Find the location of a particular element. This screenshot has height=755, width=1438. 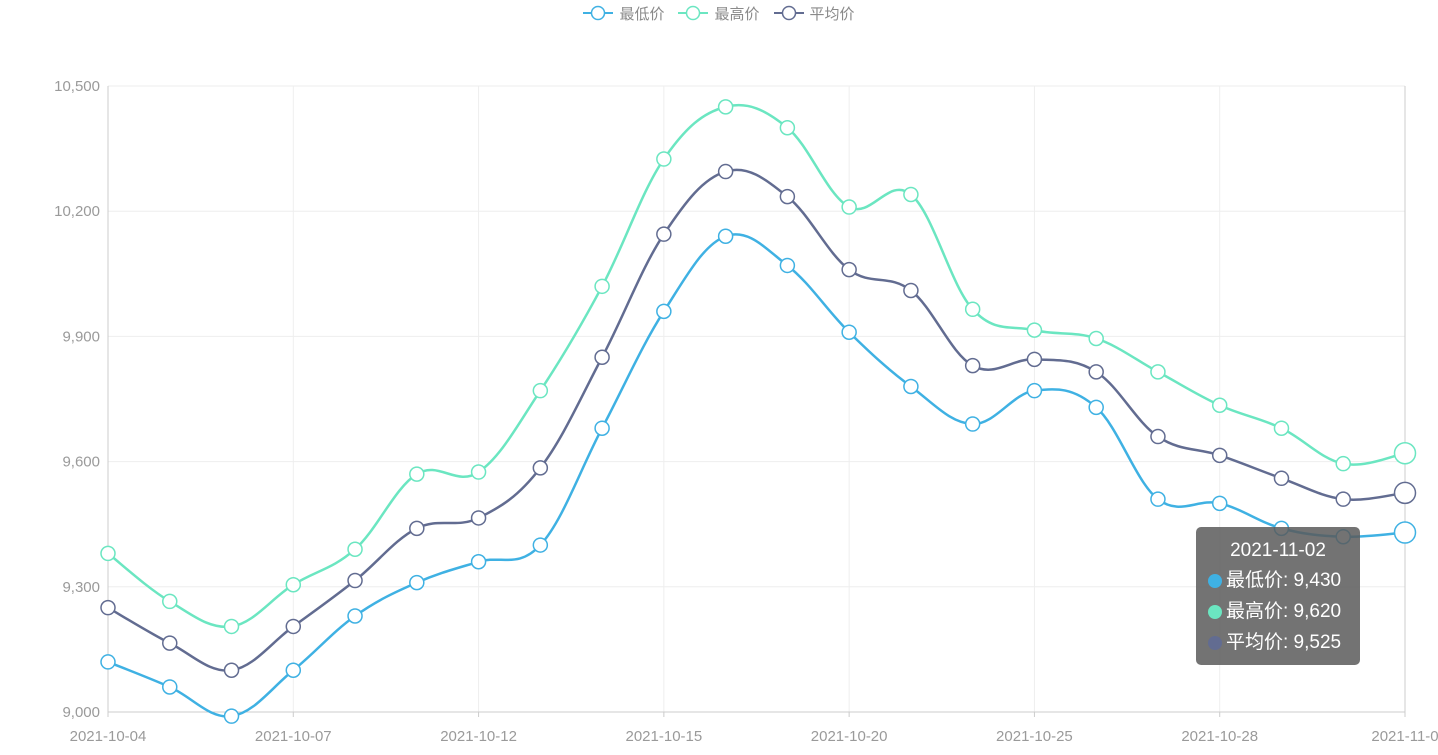

x-tick-label: 2021-10-15 is located at coordinates (663, 736).